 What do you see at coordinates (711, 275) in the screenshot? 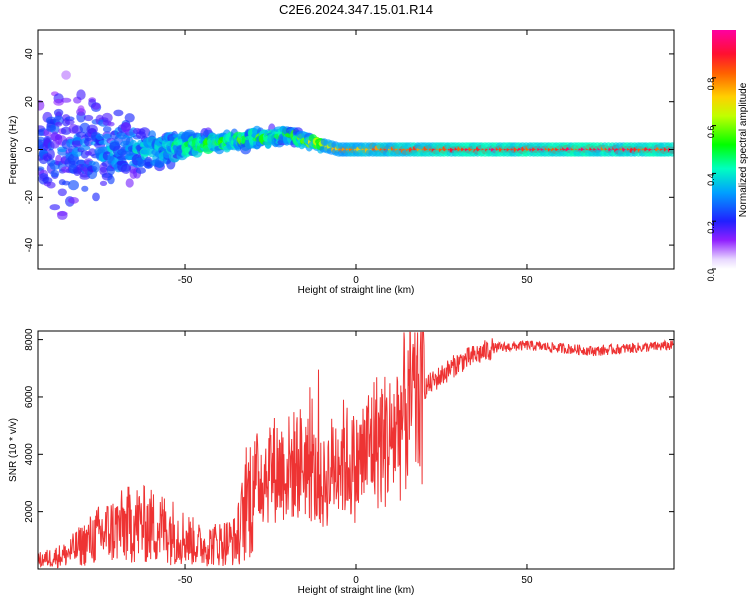
I see `colorbar-tick-label: 0.0` at bounding box center [711, 275].